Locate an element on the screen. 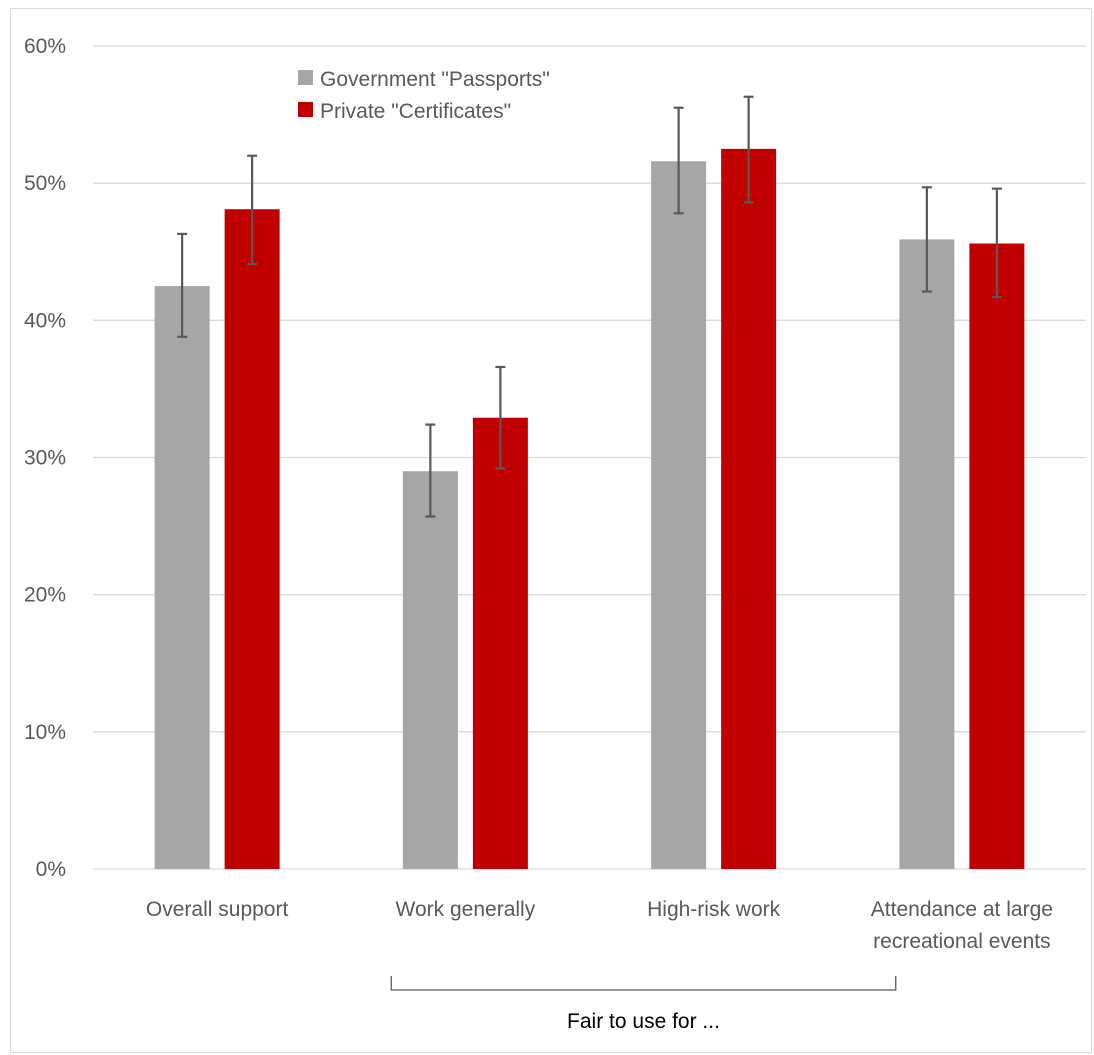  bracket-line is located at coordinates (643, 983).